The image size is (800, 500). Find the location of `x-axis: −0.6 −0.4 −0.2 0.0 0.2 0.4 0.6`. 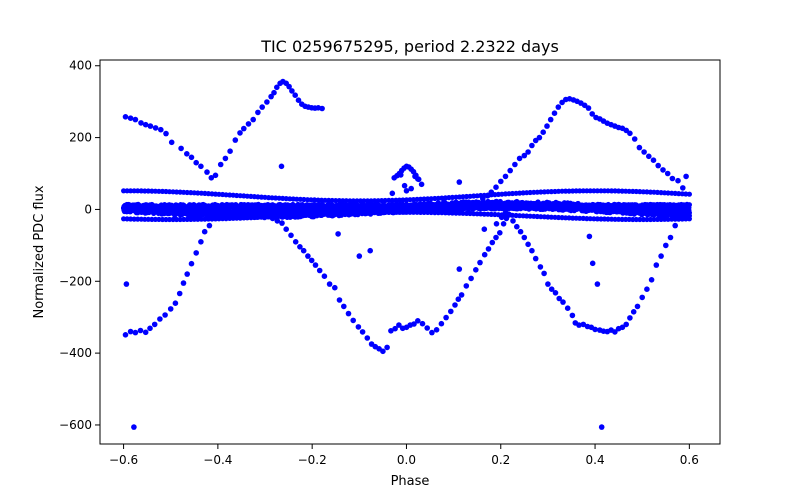

x-axis: −0.6 −0.4 −0.2 0.0 0.2 0.4 0.6 is located at coordinates (404, 455).